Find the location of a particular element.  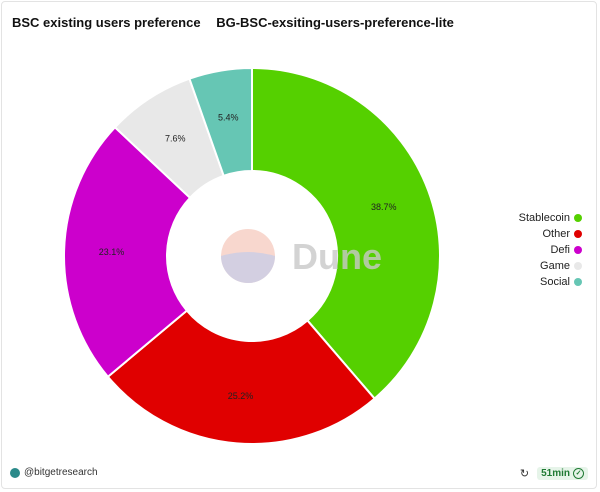

refresh-badge: 51min ✓ is located at coordinates (562, 473).